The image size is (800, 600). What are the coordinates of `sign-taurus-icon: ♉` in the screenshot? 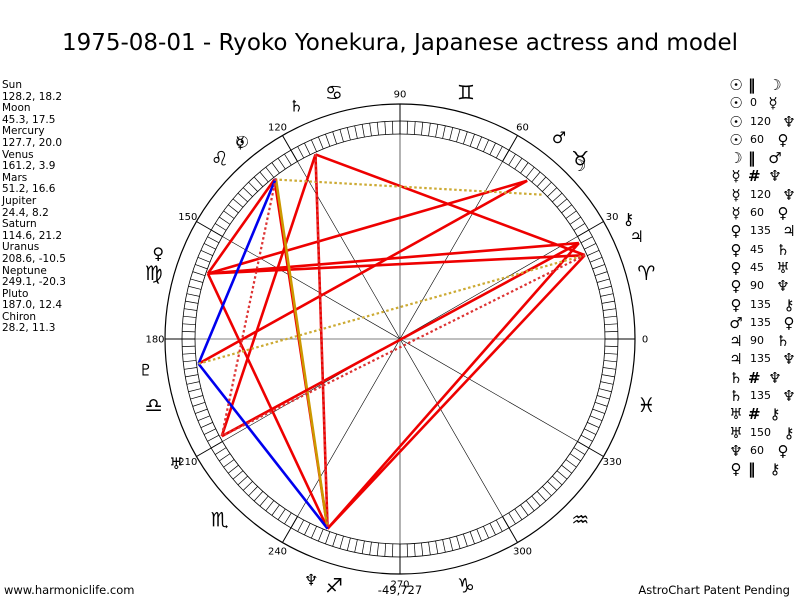 It's located at (580, 159).